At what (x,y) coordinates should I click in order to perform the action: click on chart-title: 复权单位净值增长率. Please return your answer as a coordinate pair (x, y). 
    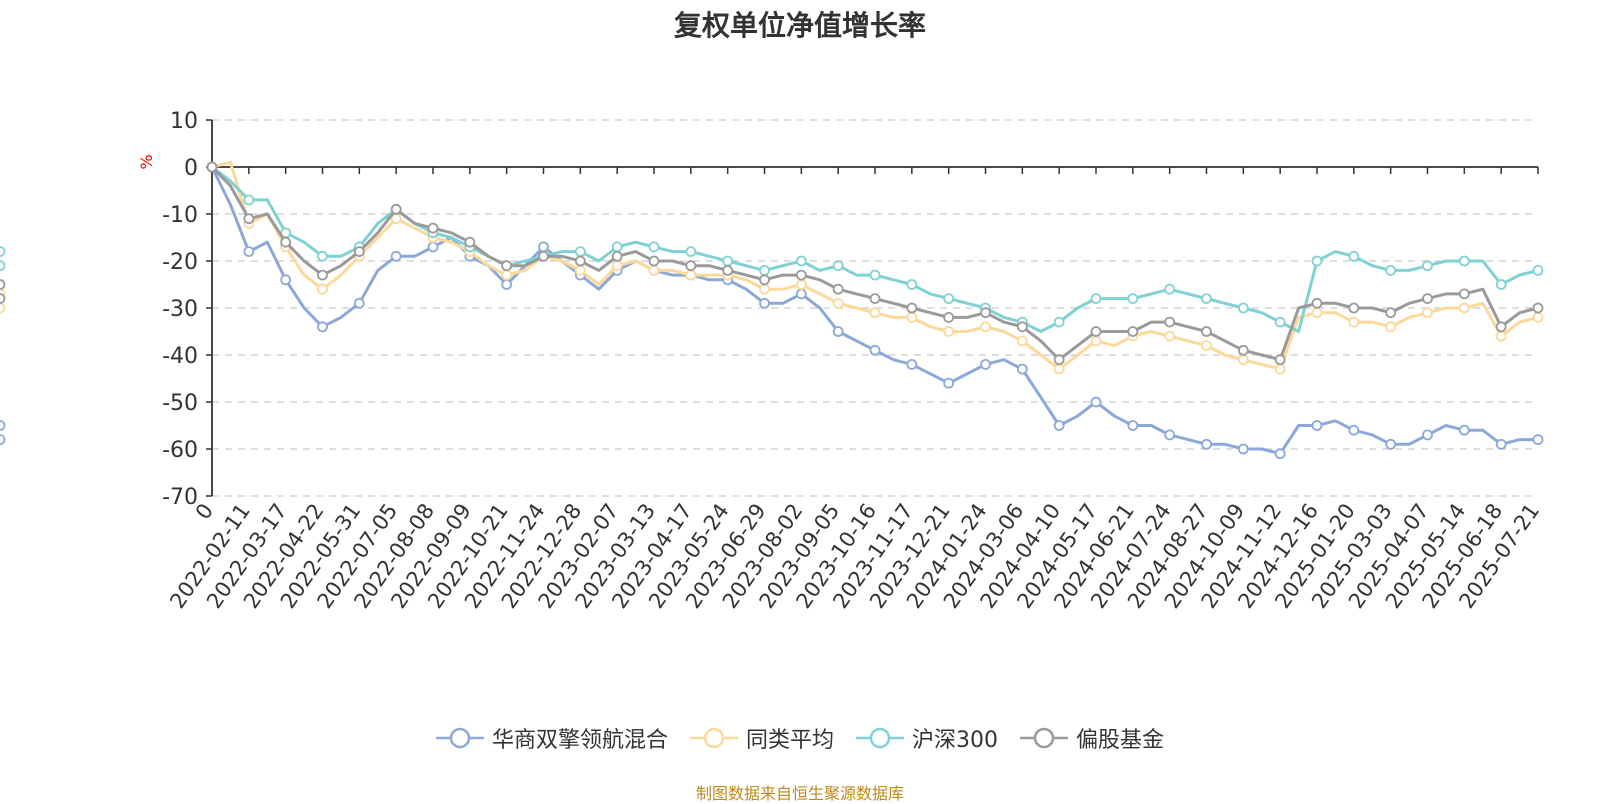
    Looking at the image, I should click on (799, 25).